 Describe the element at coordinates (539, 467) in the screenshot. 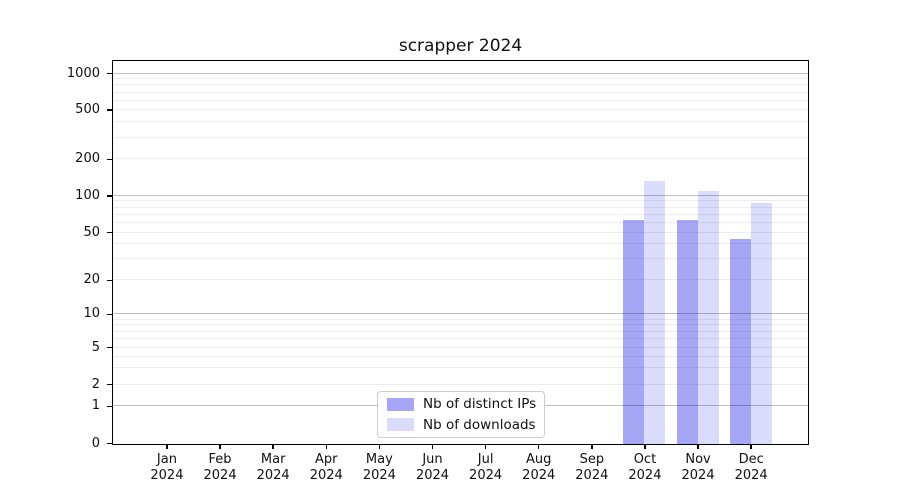

I see `x-tick-label-aug: Aug 2024` at that location.